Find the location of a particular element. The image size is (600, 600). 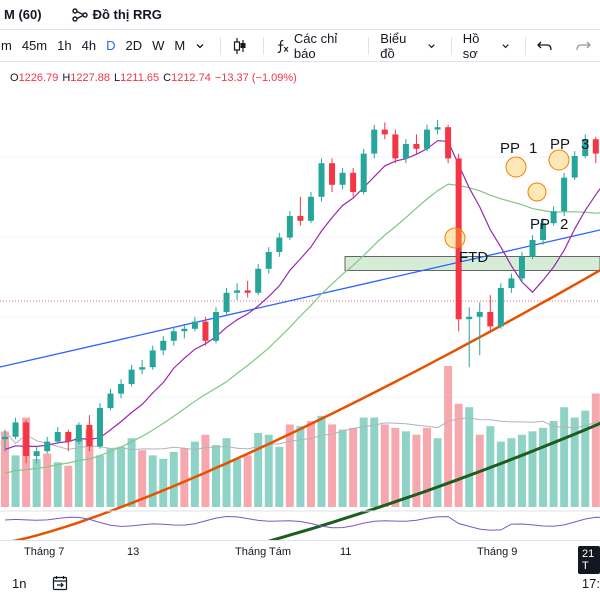

redo-button is located at coordinates (585, 46).